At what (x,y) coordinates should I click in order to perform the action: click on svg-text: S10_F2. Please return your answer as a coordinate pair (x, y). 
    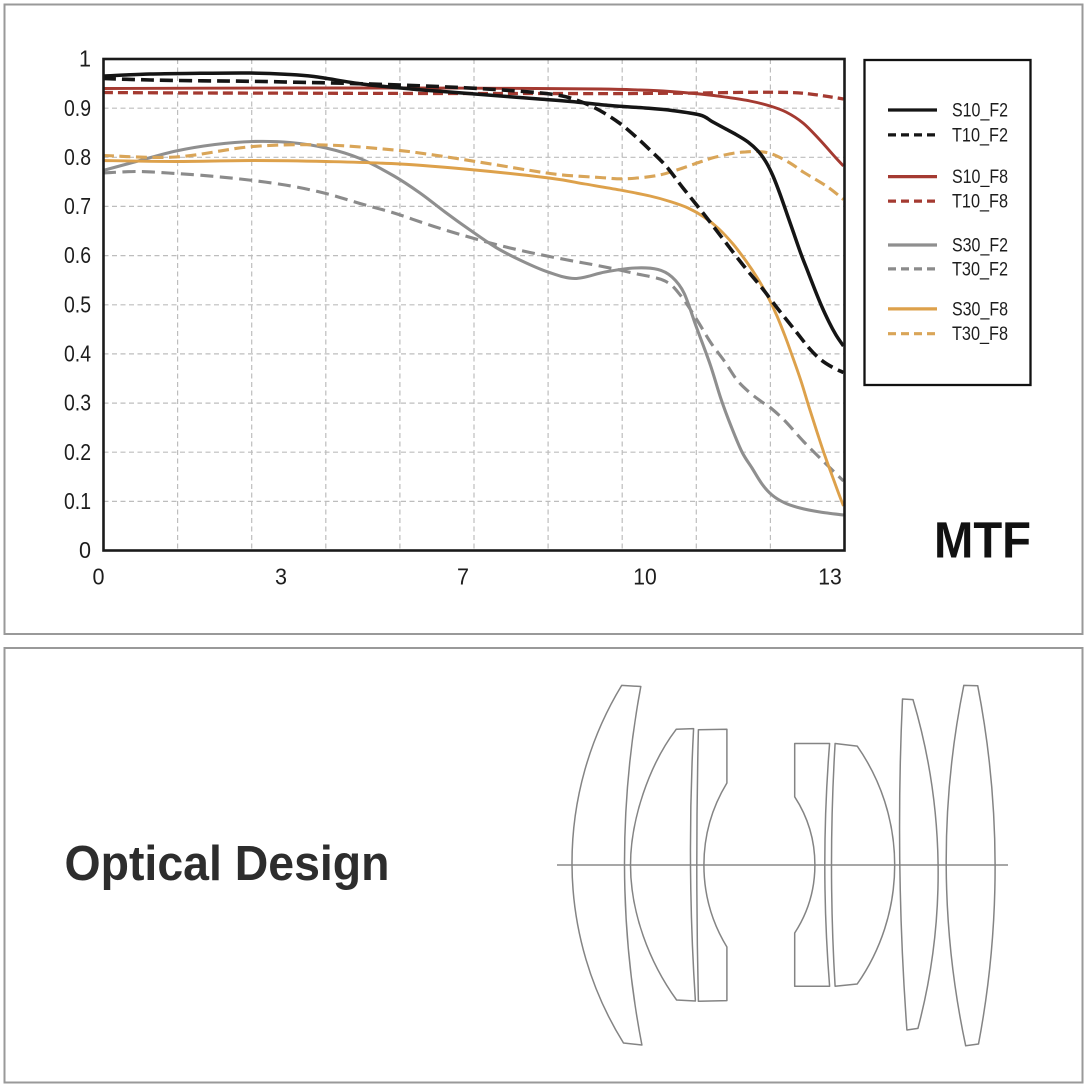
    Looking at the image, I should click on (980, 111).